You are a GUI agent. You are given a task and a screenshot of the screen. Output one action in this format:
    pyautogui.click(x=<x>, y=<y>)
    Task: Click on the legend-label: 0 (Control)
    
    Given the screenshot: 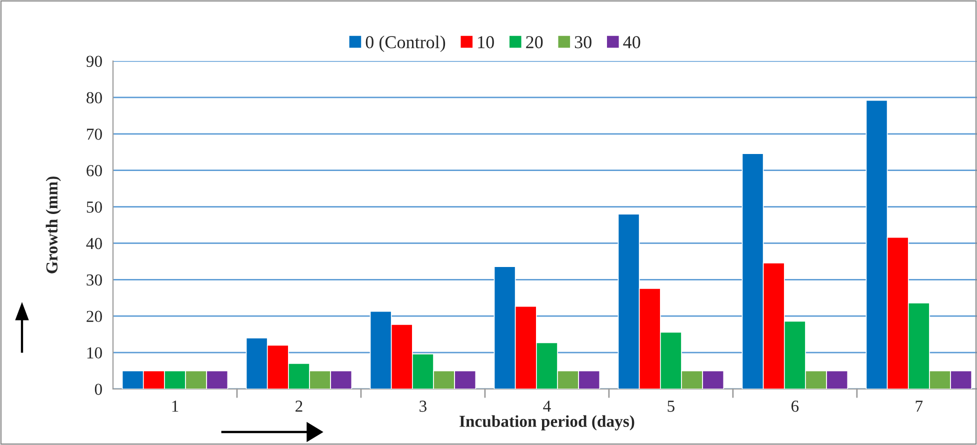 What is the action you would take?
    pyautogui.click(x=406, y=44)
    